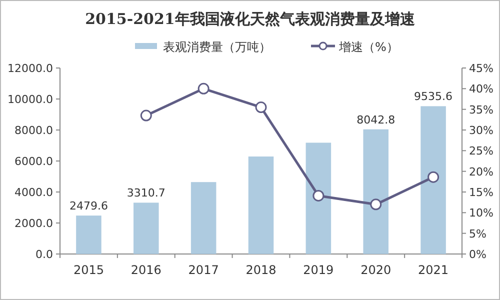 The width and height of the screenshot is (500, 300). I want to click on y-tick-label: 0.0, so click(44, 254).